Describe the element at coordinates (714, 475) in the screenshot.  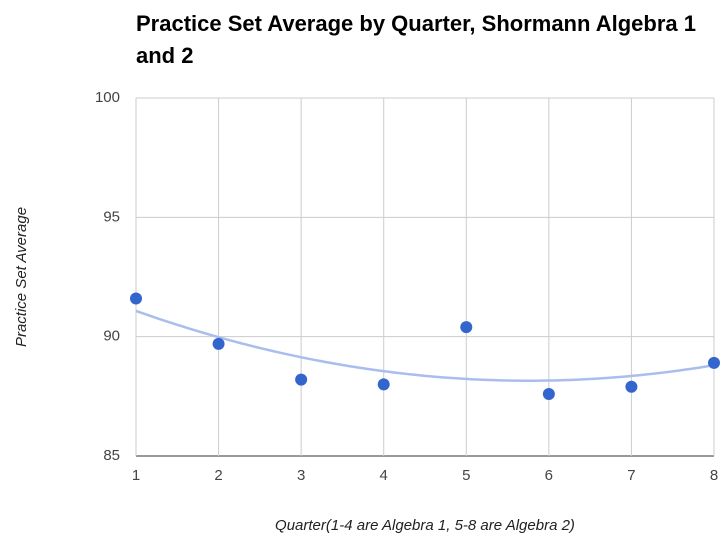
I see `x-tick-label: 8` at that location.